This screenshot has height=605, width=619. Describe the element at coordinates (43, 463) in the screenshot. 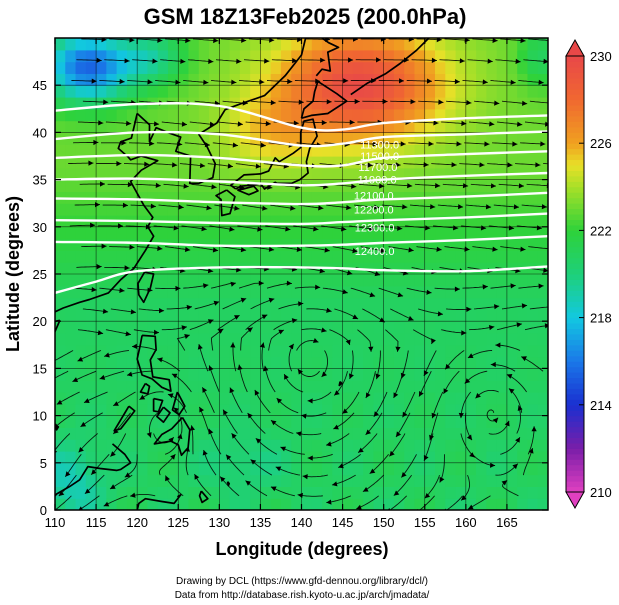

I see `y-tick-label: 5` at that location.